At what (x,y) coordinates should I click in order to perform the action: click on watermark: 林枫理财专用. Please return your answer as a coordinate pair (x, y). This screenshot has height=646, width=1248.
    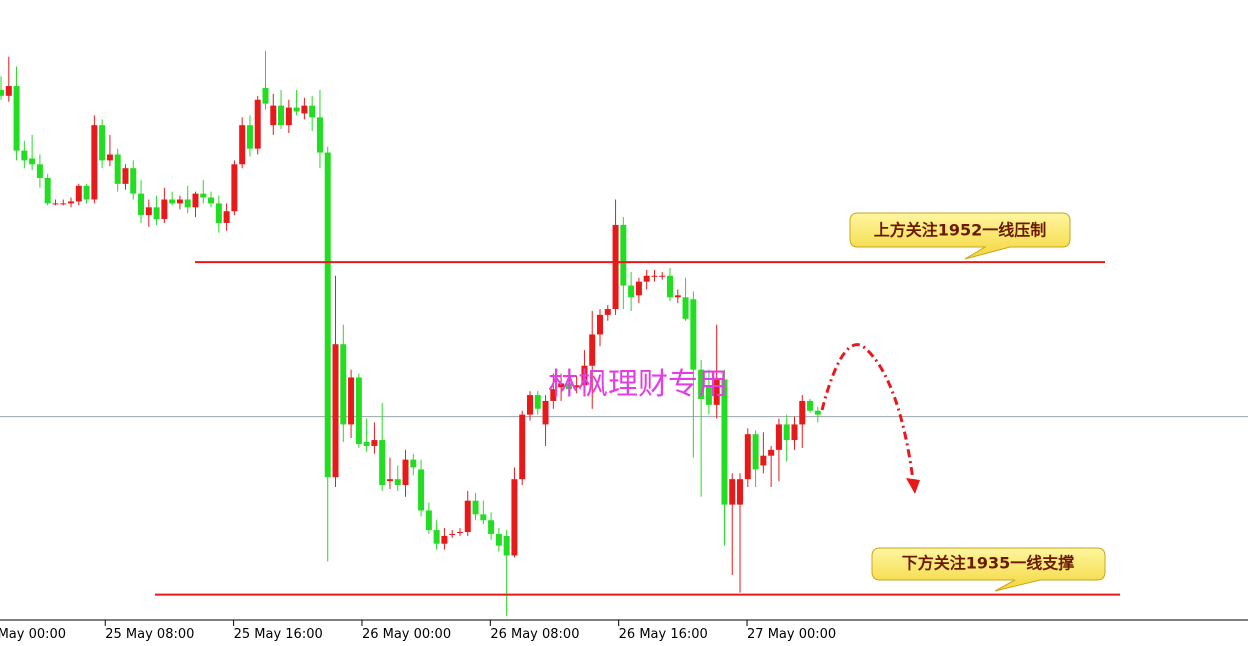
    Looking at the image, I should click on (638, 384).